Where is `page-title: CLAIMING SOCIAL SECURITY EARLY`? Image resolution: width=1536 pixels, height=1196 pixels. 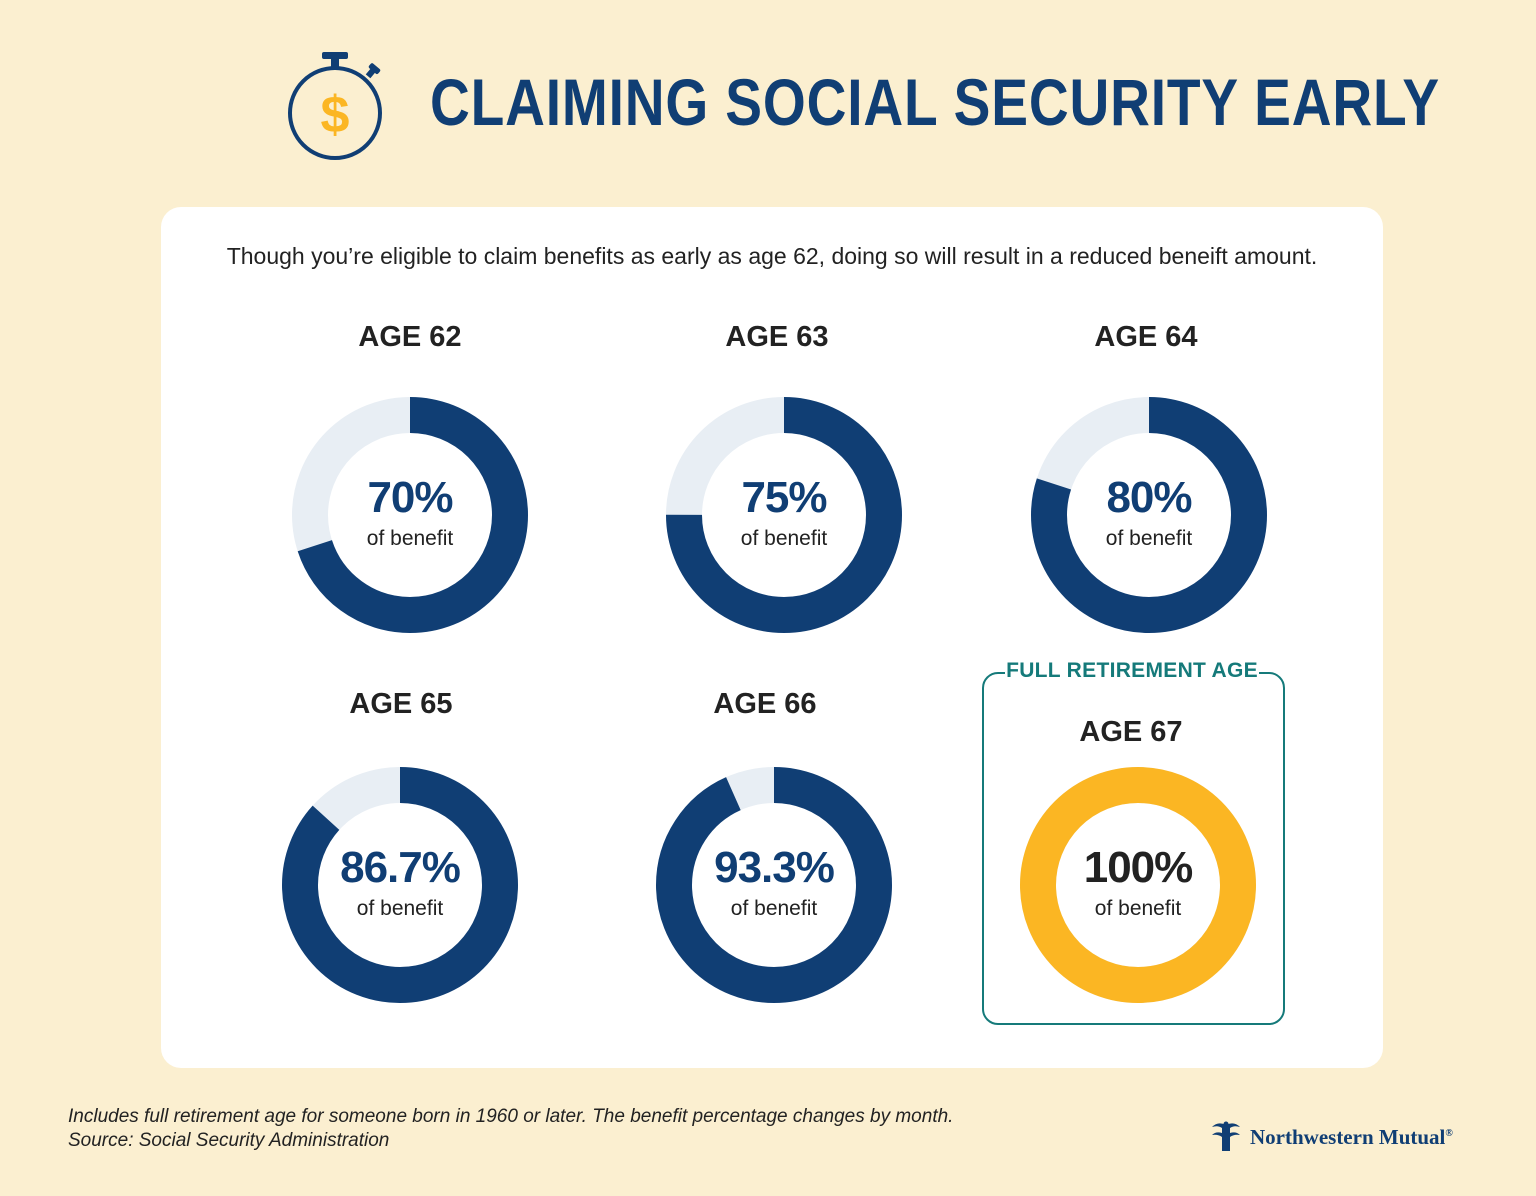
page-title: CLAIMING SOCIAL SECURITY EARLY is located at coordinates (935, 102).